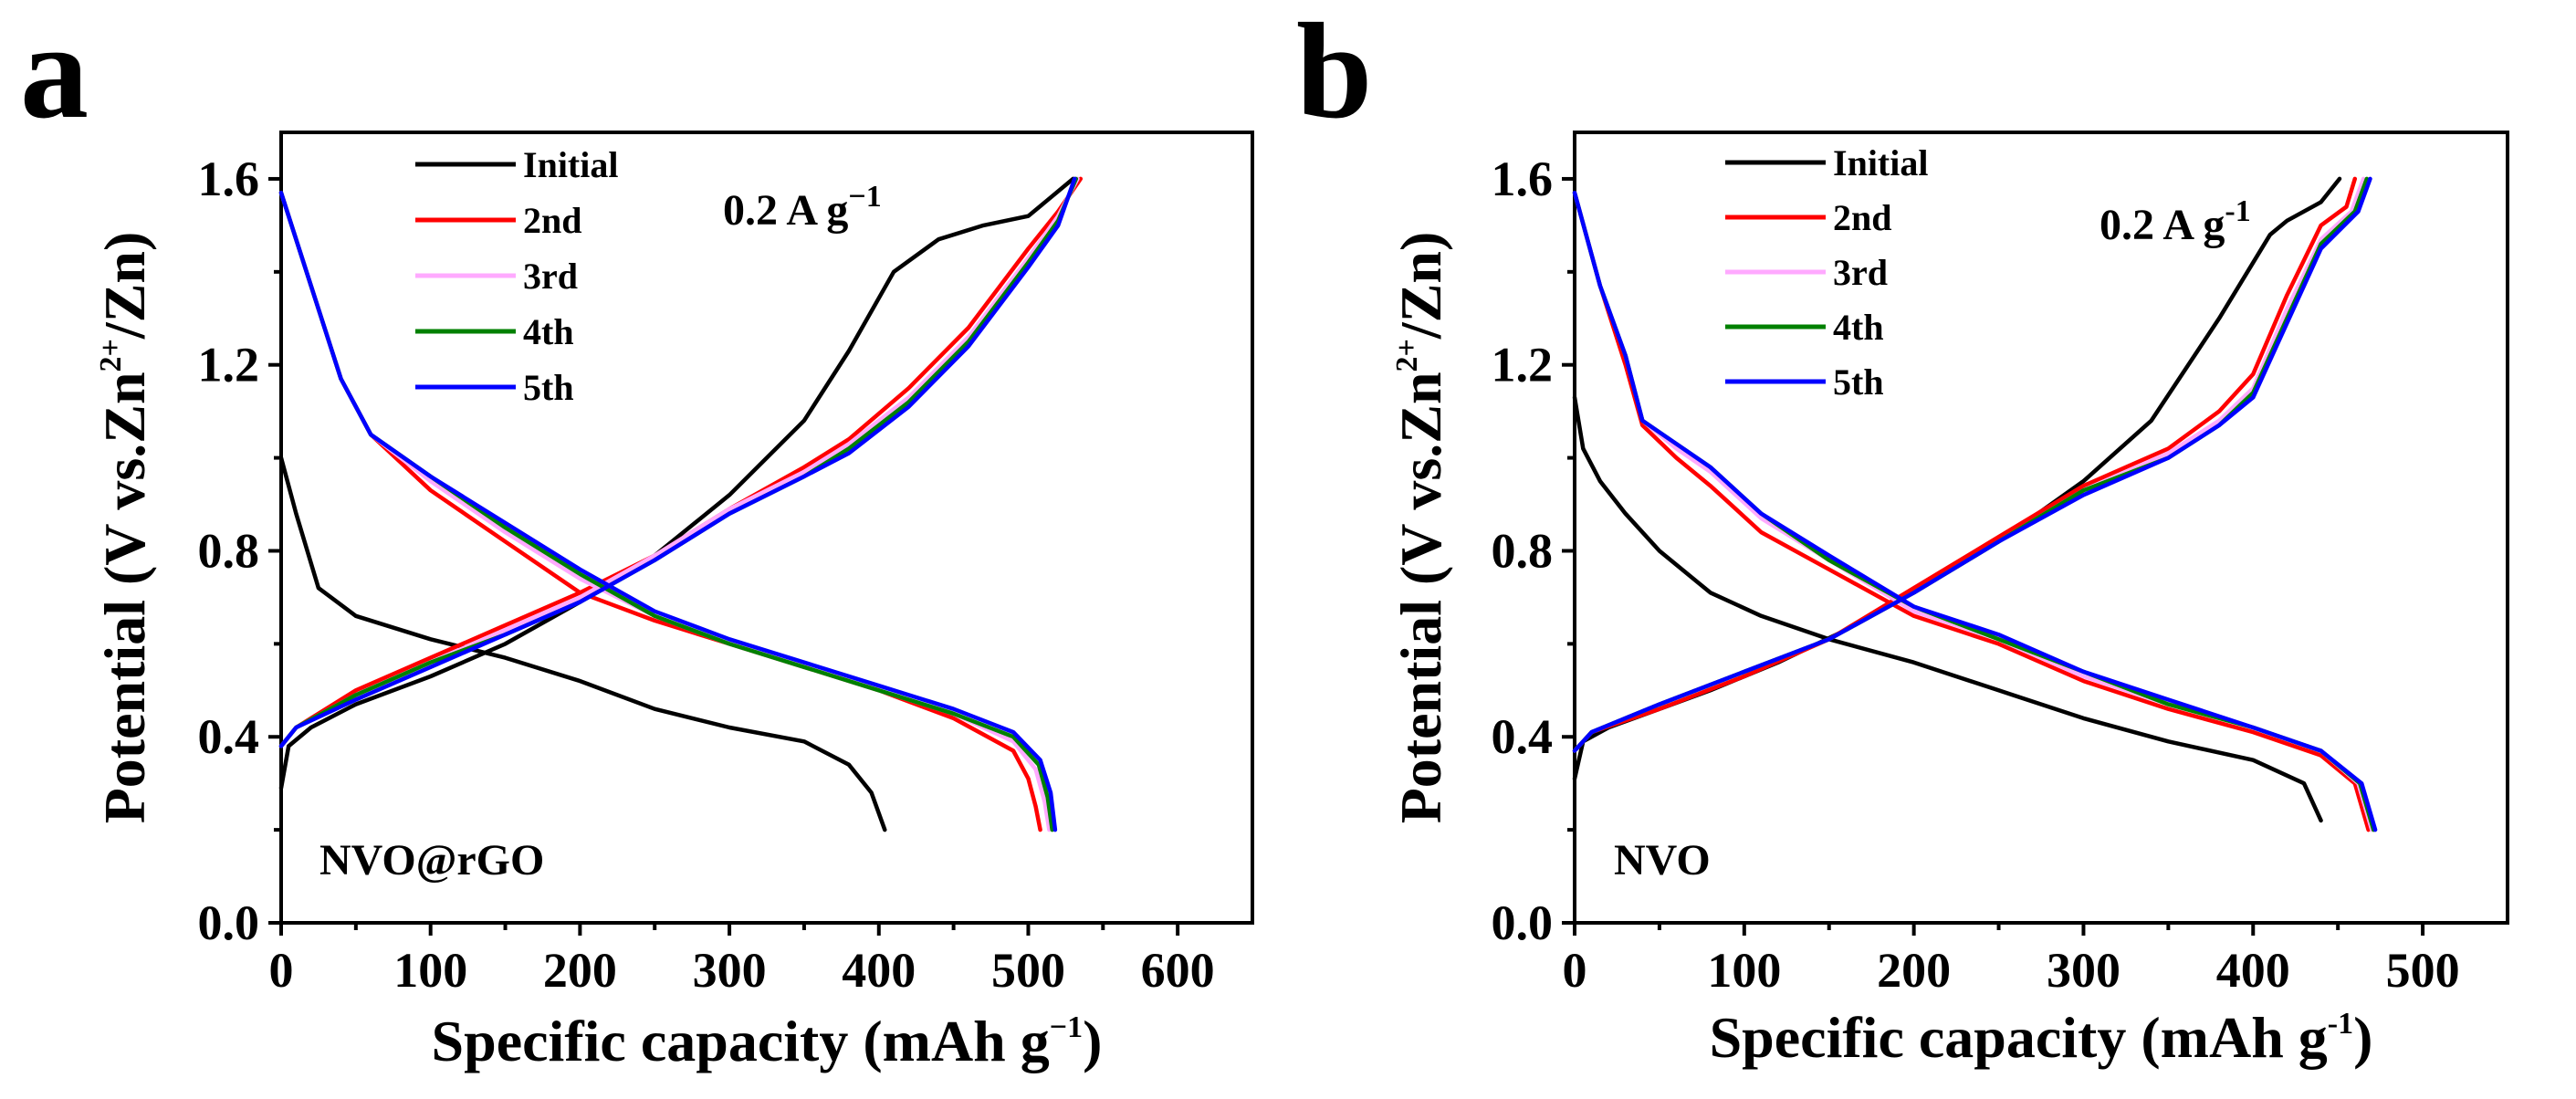 Image resolution: width=2576 pixels, height=1099 pixels. Describe the element at coordinates (229, 736) in the screenshot. I see `y-tick-label-a: 0.4` at that location.